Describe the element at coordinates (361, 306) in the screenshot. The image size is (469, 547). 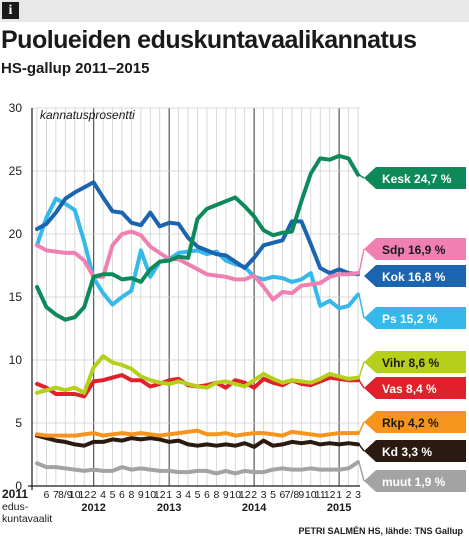
I see `label-leader-ps` at that location.